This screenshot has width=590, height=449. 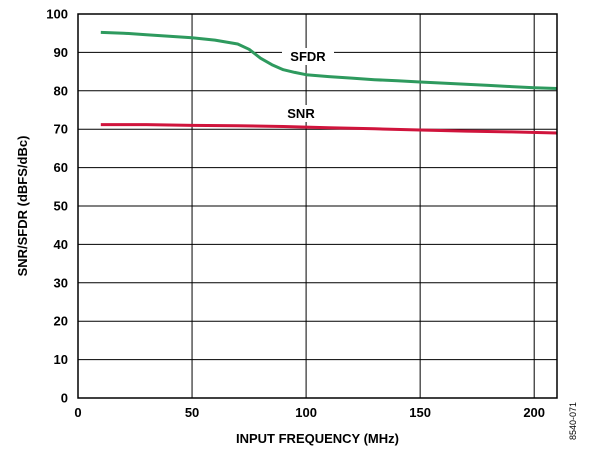 I want to click on figure-id: 8540-071, so click(x=573, y=421).